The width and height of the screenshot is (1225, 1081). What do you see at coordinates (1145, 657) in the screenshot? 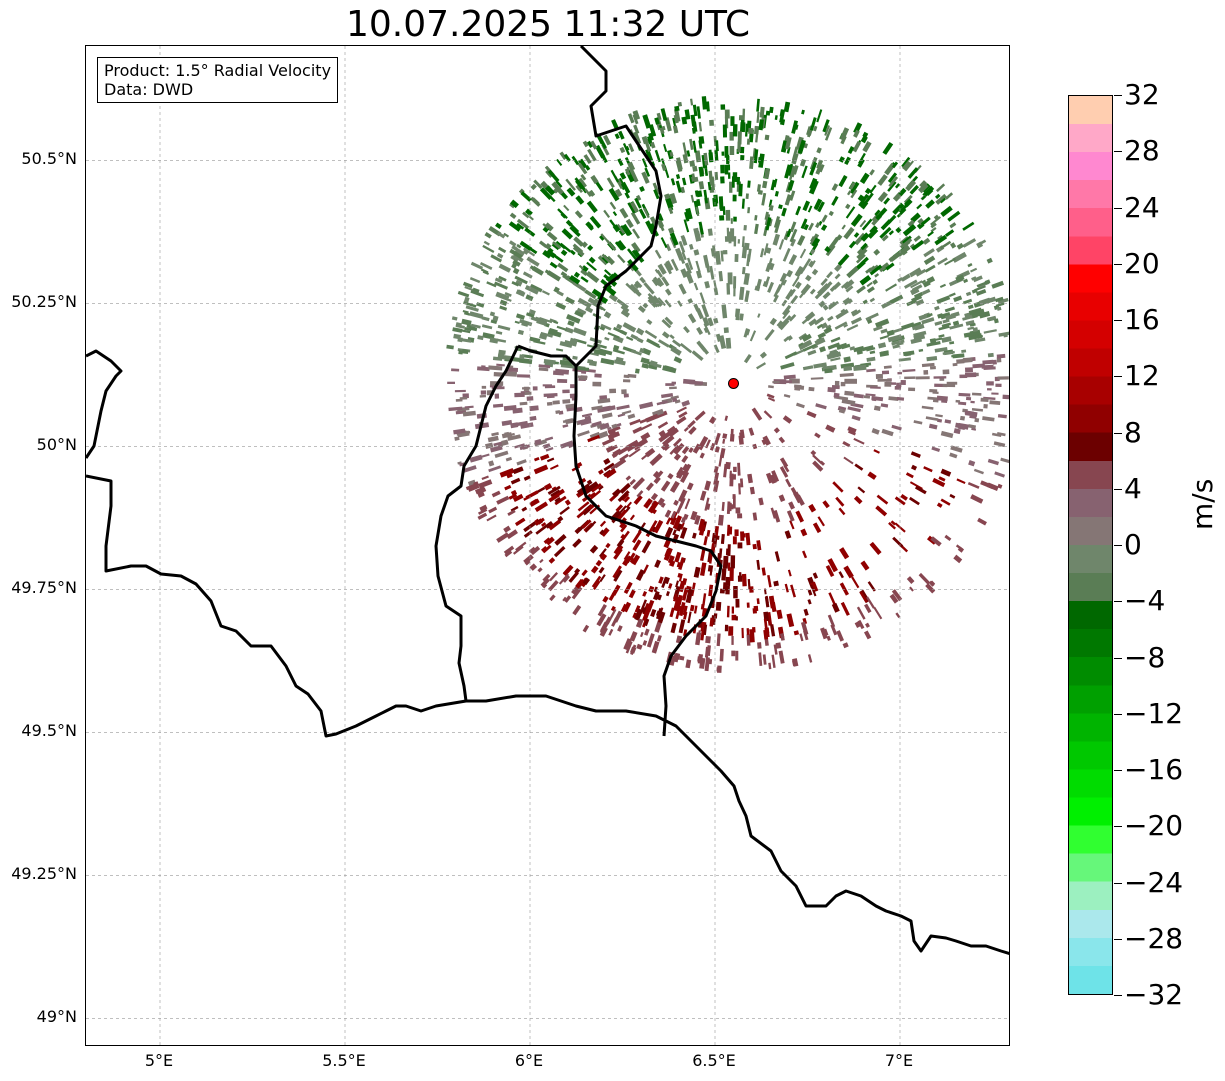
I see `colorbar-tick-label: −8` at bounding box center [1145, 657].